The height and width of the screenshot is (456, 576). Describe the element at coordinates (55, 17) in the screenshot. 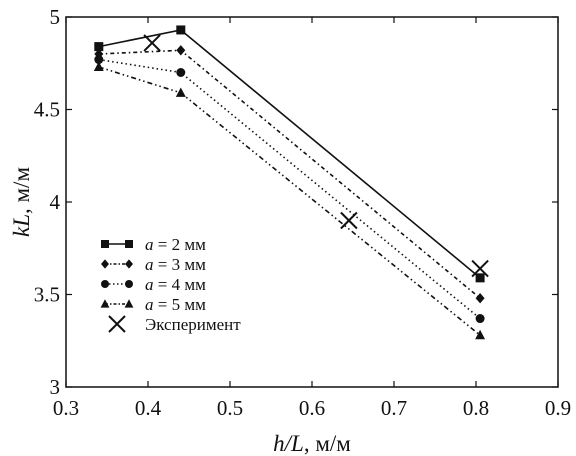

I see `y-tick-label: 5` at that location.